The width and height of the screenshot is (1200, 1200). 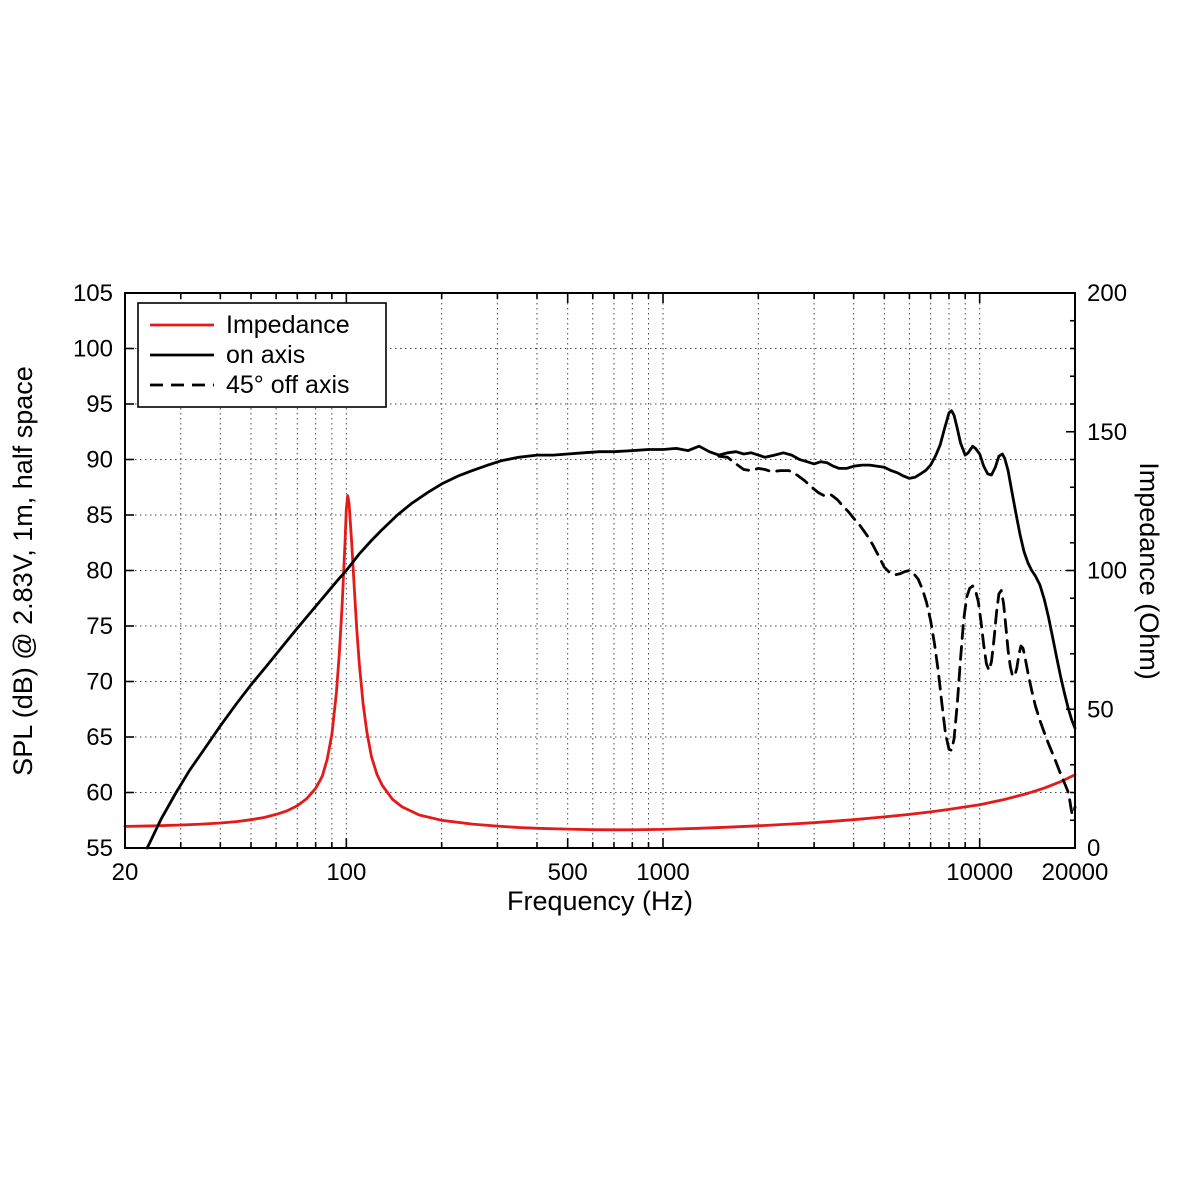 I want to click on y-left-axis-title: SPL (dB) @ 2.83V, 1m, half space, so click(x=23, y=571).